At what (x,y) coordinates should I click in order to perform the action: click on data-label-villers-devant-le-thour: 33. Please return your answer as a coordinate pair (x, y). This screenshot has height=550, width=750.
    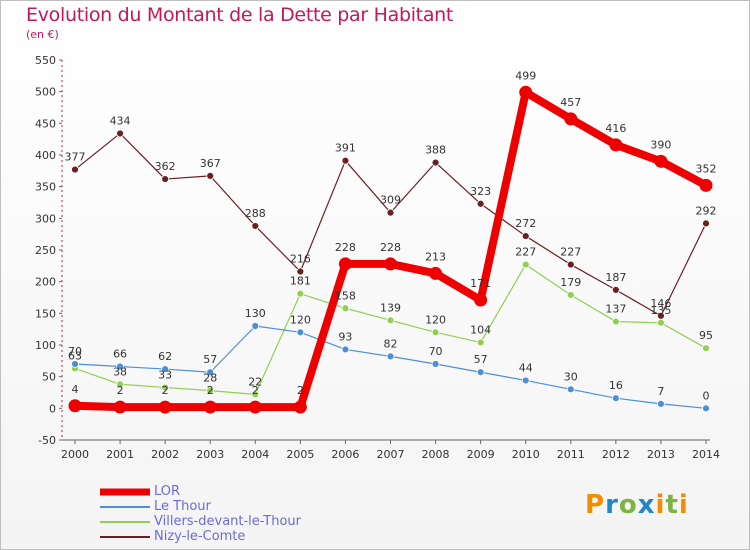
    Looking at the image, I should click on (165, 374).